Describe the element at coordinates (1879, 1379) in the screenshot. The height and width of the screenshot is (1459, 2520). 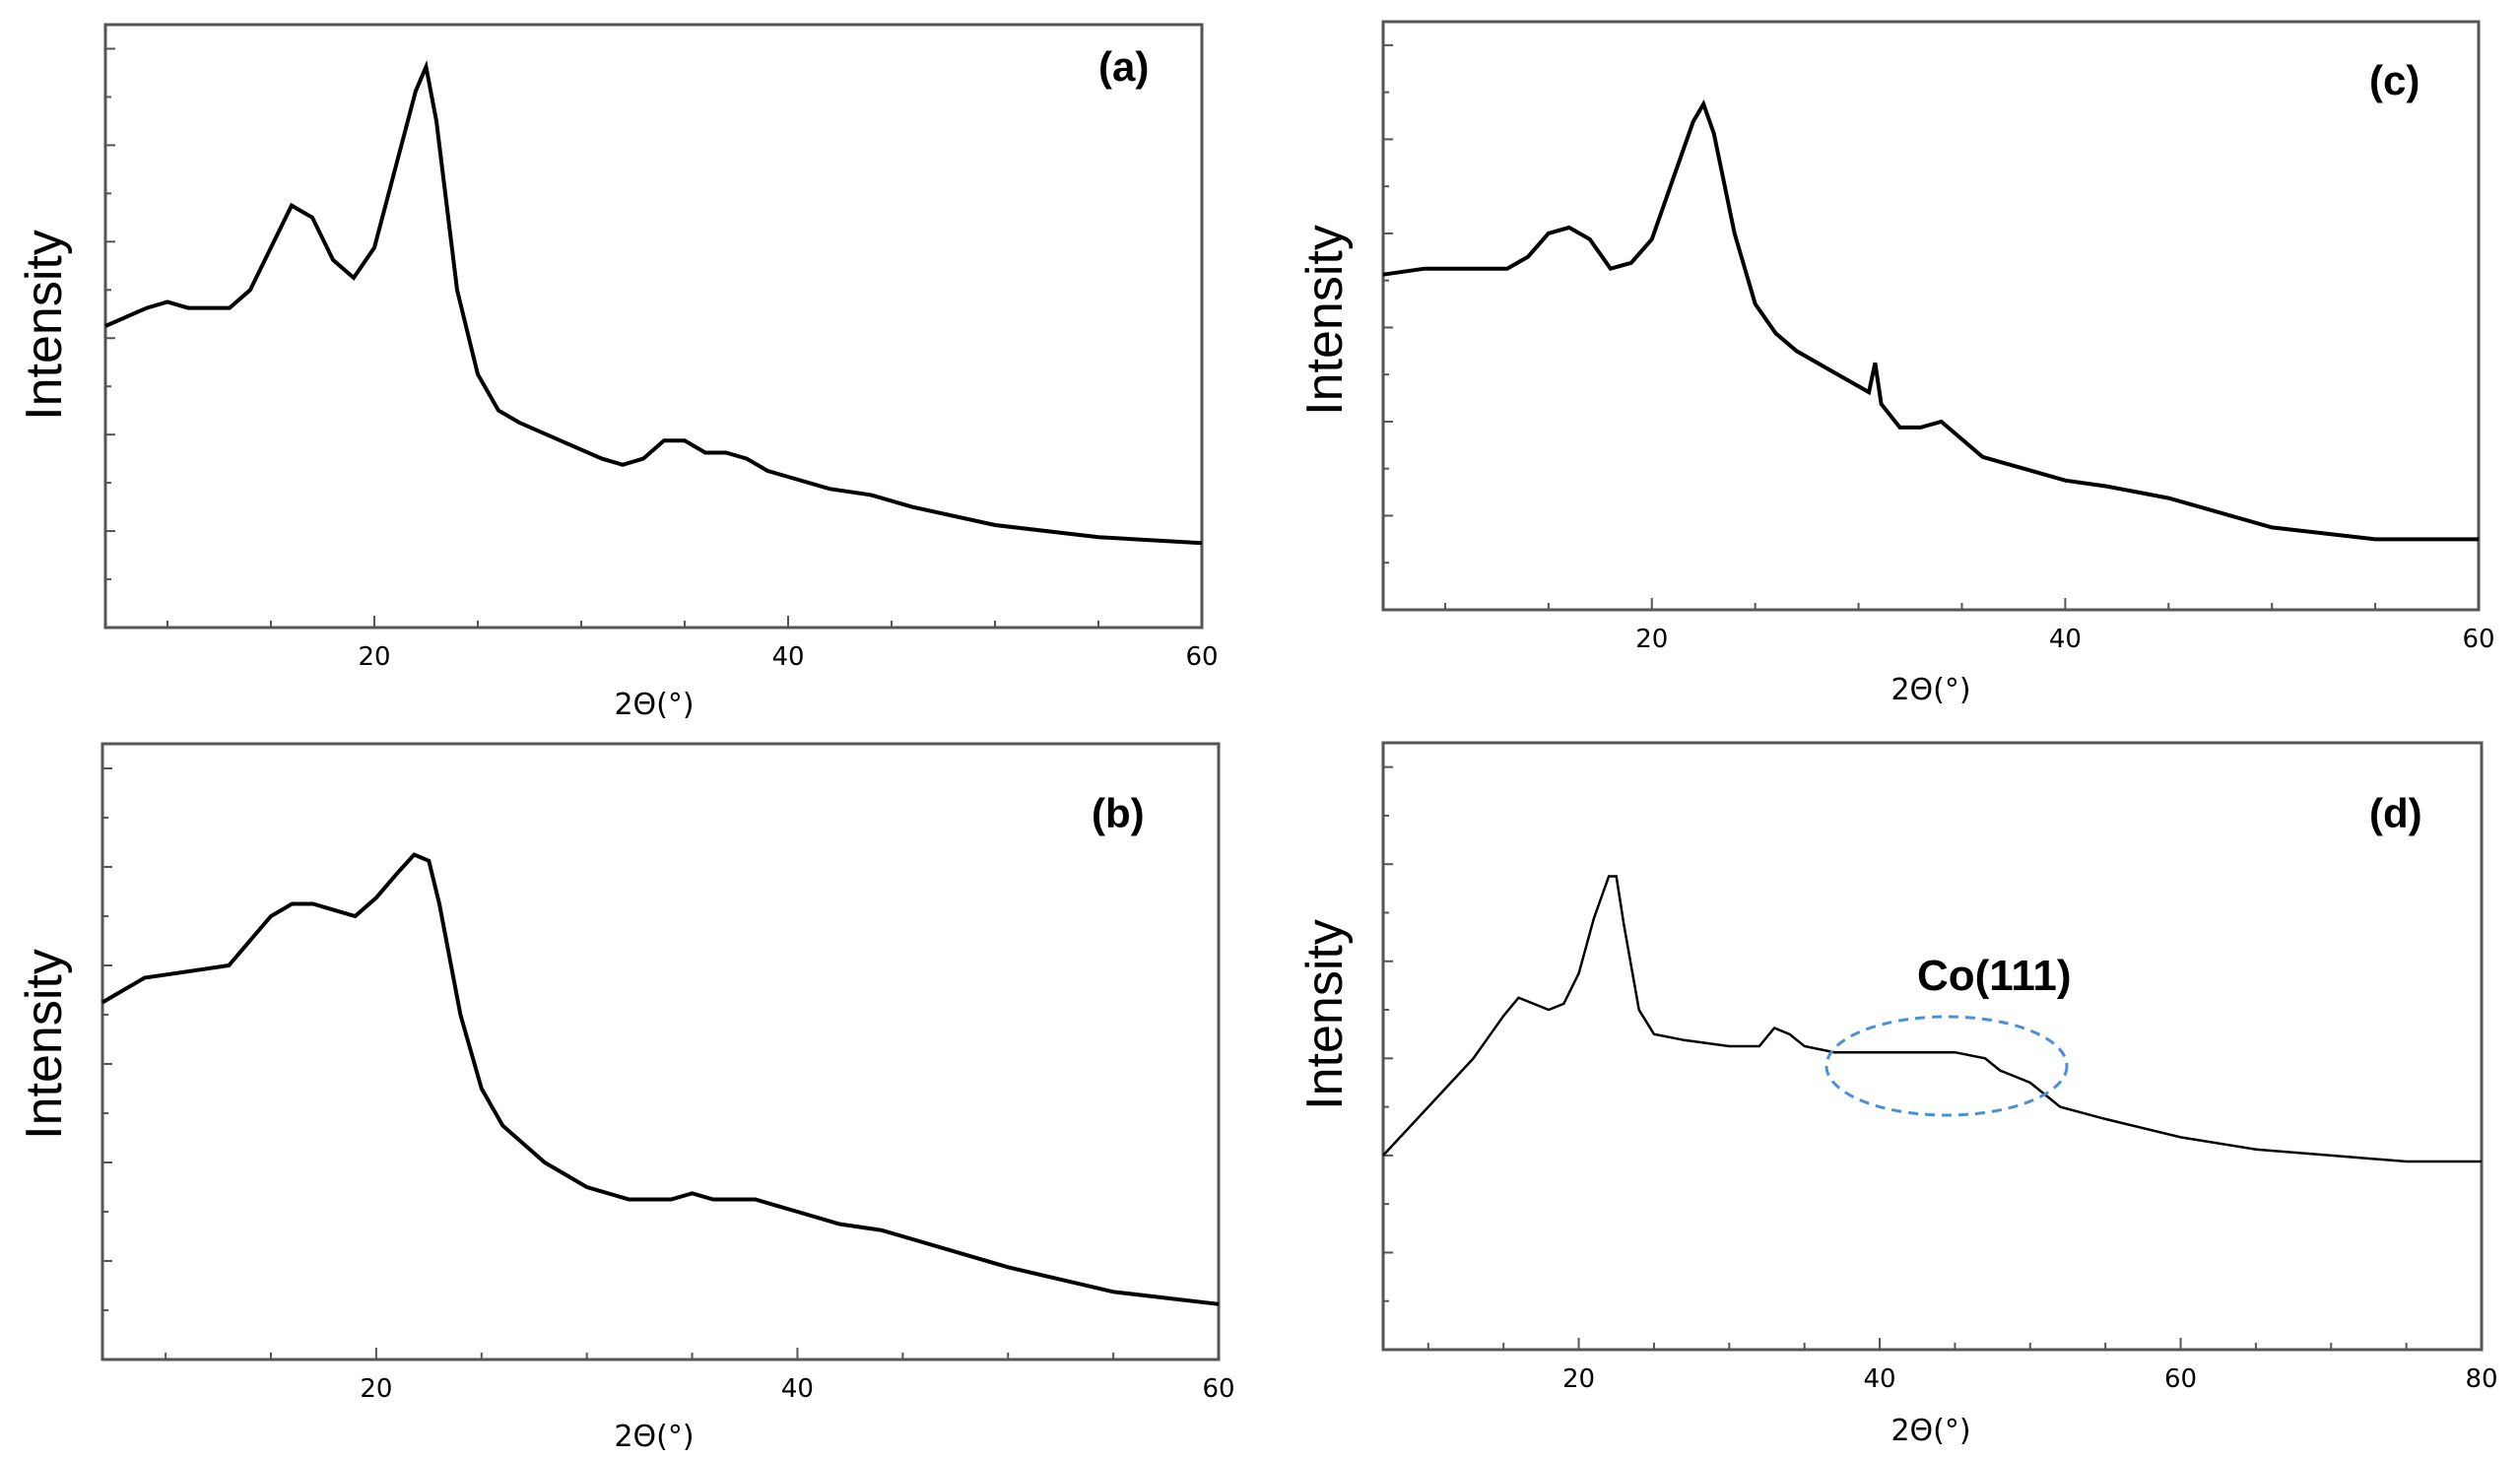
I see `x-tick-label-d-40: 40` at that location.